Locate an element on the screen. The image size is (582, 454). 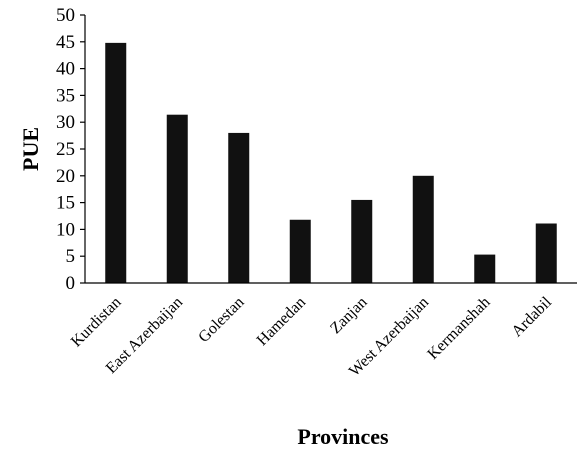
x-tick-label: Hamedan is located at coordinates (281, 321).